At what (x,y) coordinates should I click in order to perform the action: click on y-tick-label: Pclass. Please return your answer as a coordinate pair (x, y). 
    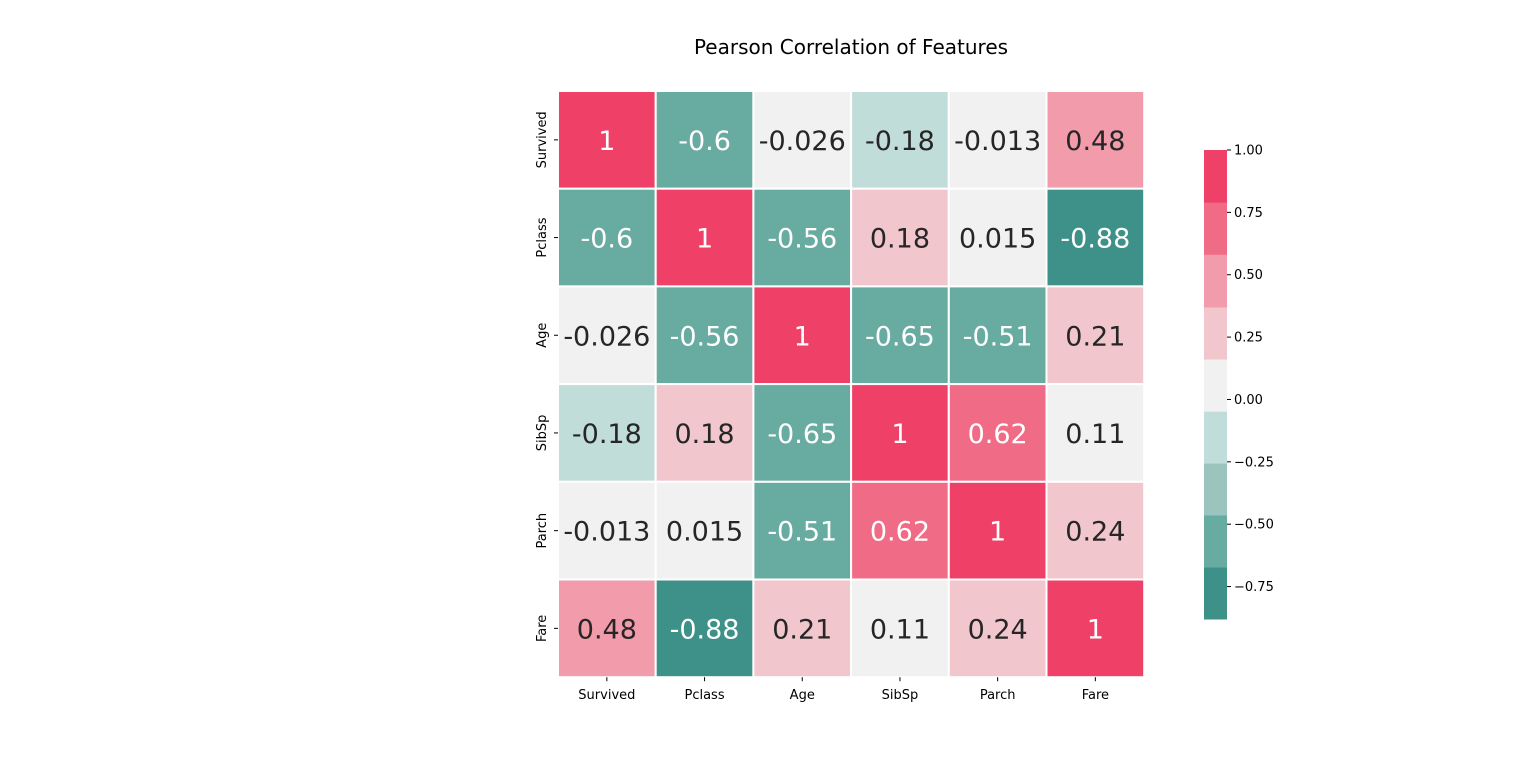
    Looking at the image, I should click on (542, 237).